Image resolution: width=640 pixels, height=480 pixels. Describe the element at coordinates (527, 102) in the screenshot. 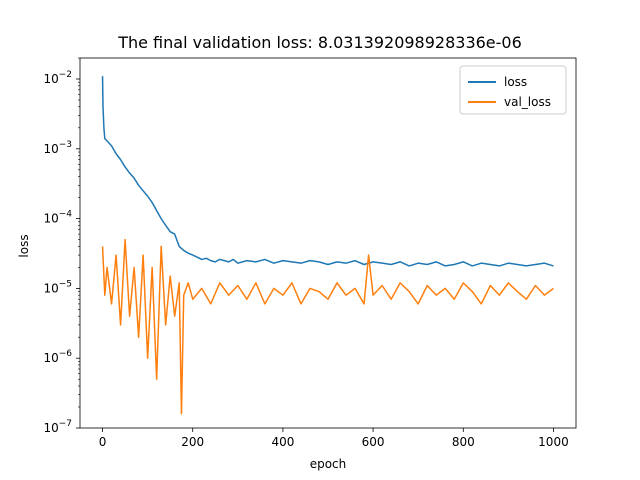

I see `legend-label-val-loss: val_loss` at that location.